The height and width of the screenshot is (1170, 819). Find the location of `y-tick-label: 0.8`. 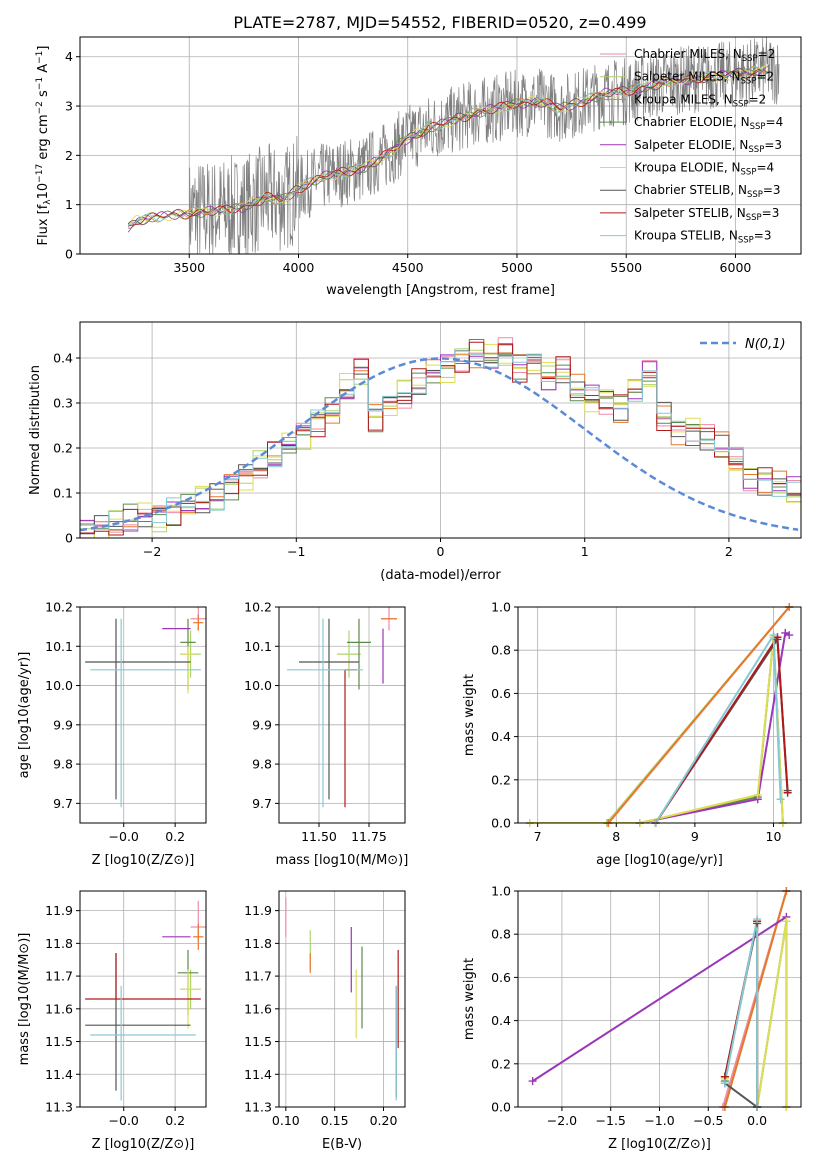

y-tick-label: 0.8 is located at coordinates (501, 934).